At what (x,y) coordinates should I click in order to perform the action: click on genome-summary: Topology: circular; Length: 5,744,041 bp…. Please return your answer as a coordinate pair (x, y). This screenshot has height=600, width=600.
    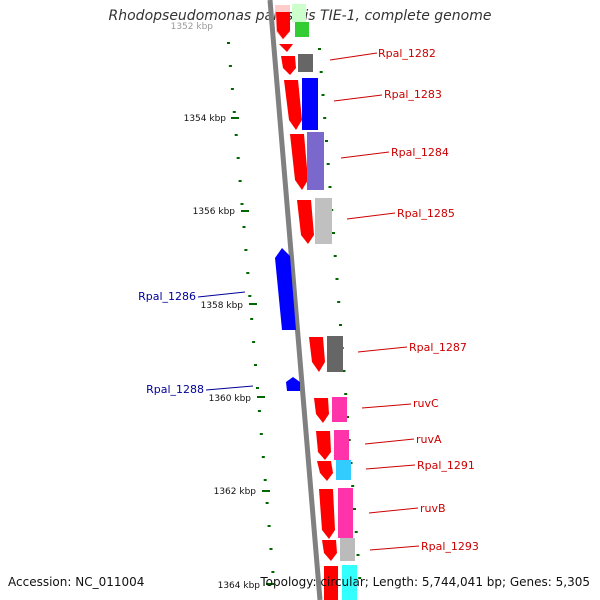
    Looking at the image, I should click on (425, 582).